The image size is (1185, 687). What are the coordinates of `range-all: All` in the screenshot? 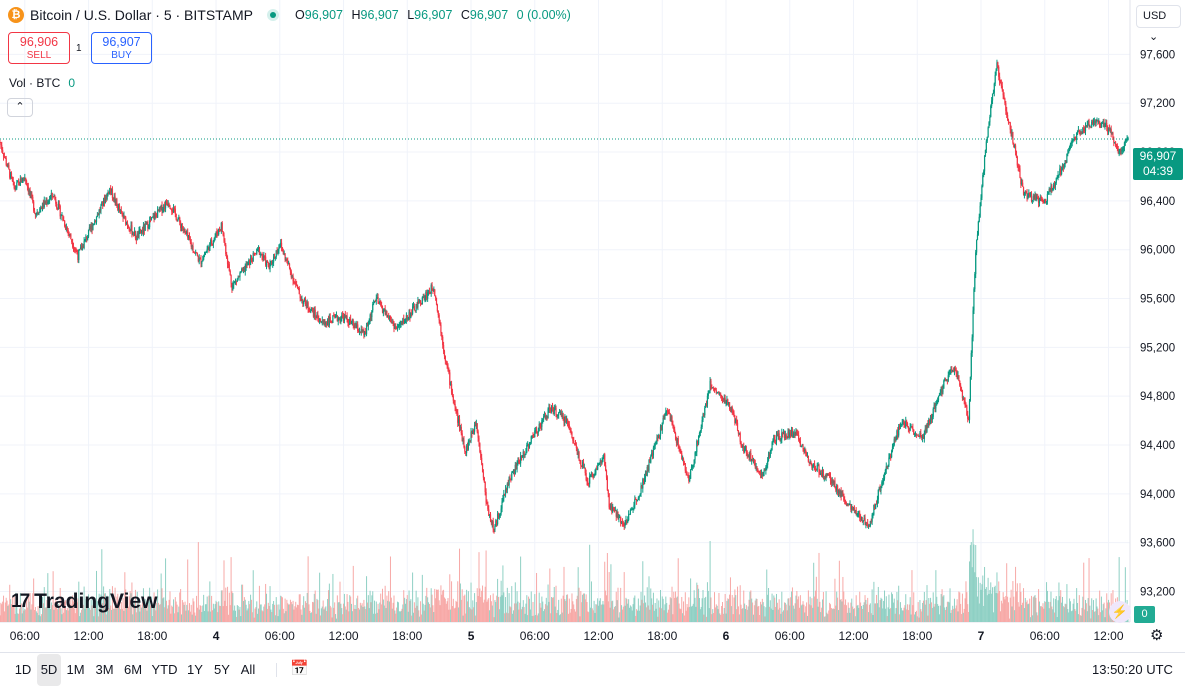 It's located at (248, 669).